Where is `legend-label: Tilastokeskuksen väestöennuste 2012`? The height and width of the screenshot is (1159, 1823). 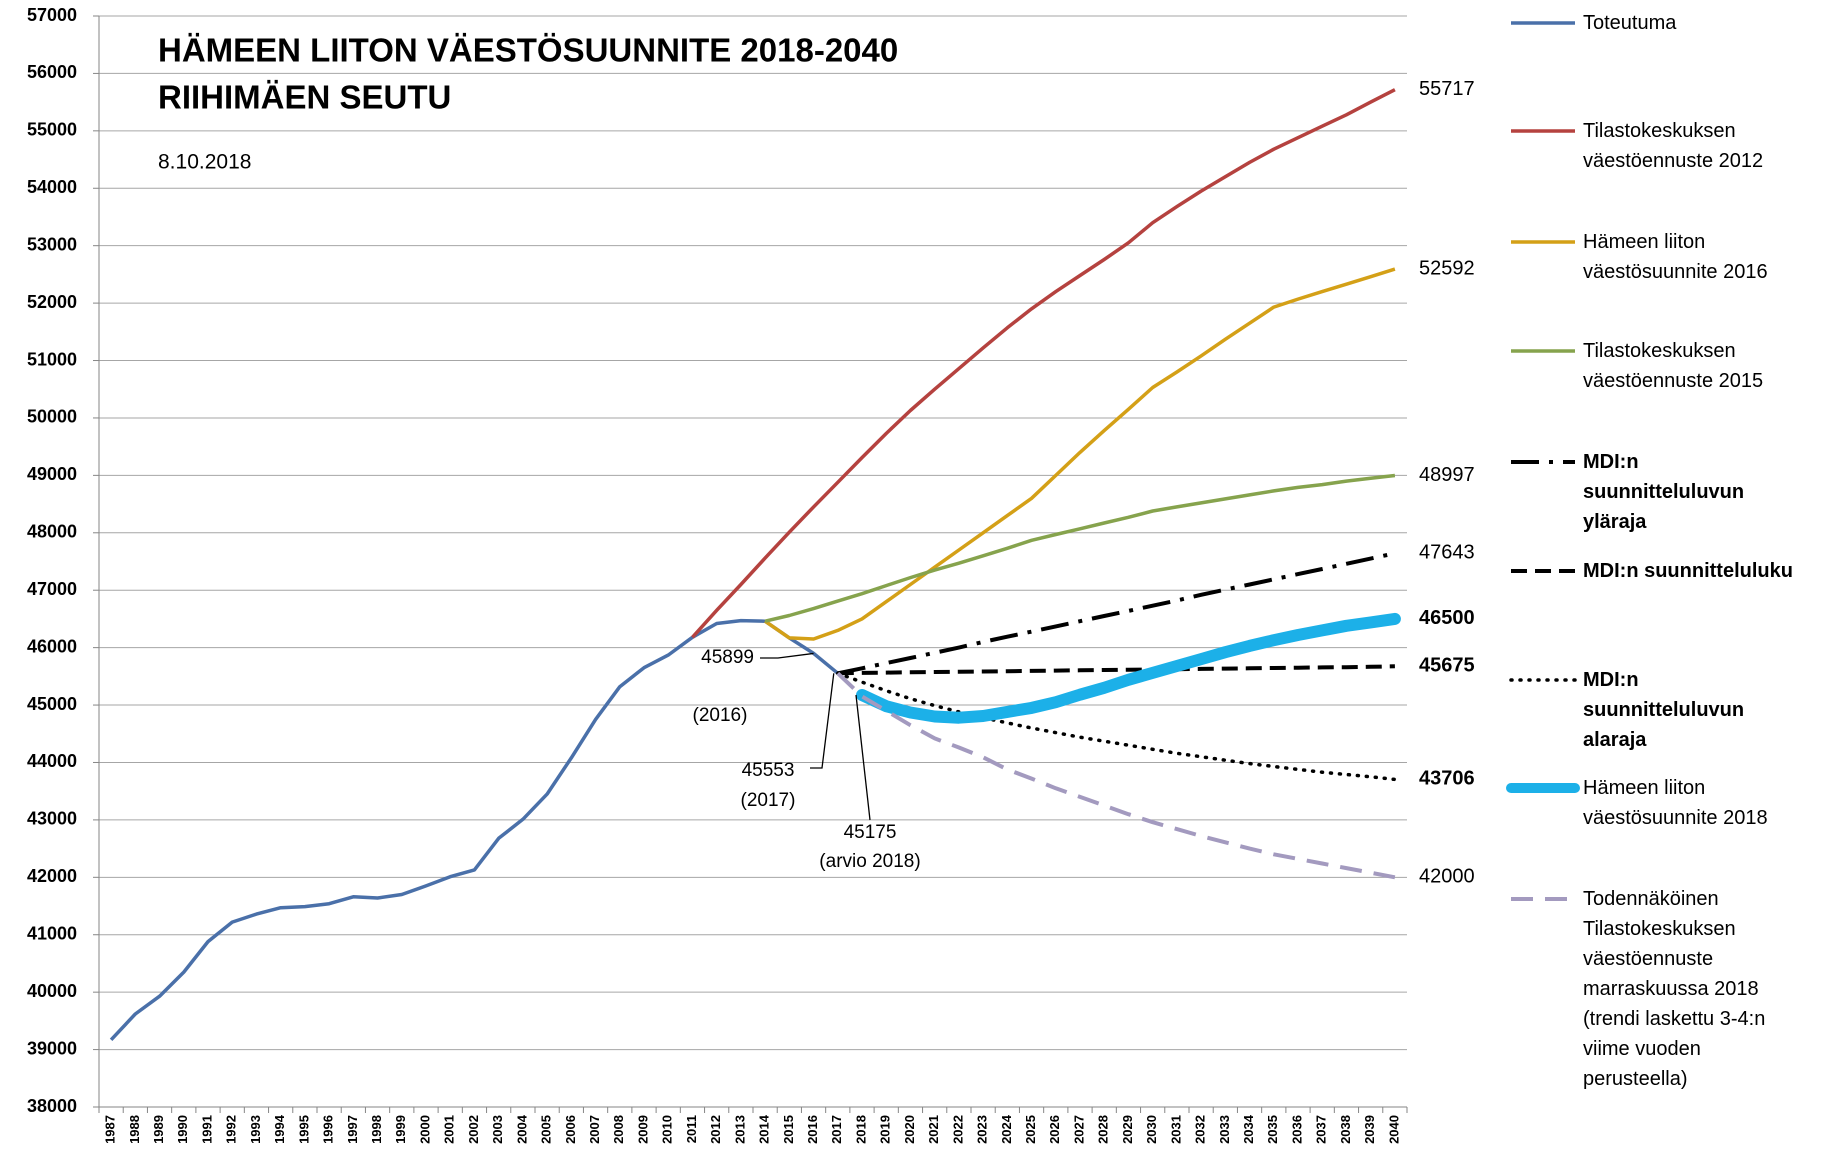
legend-label: Tilastokeskuksen väestöennuste 2012 is located at coordinates (1673, 146).